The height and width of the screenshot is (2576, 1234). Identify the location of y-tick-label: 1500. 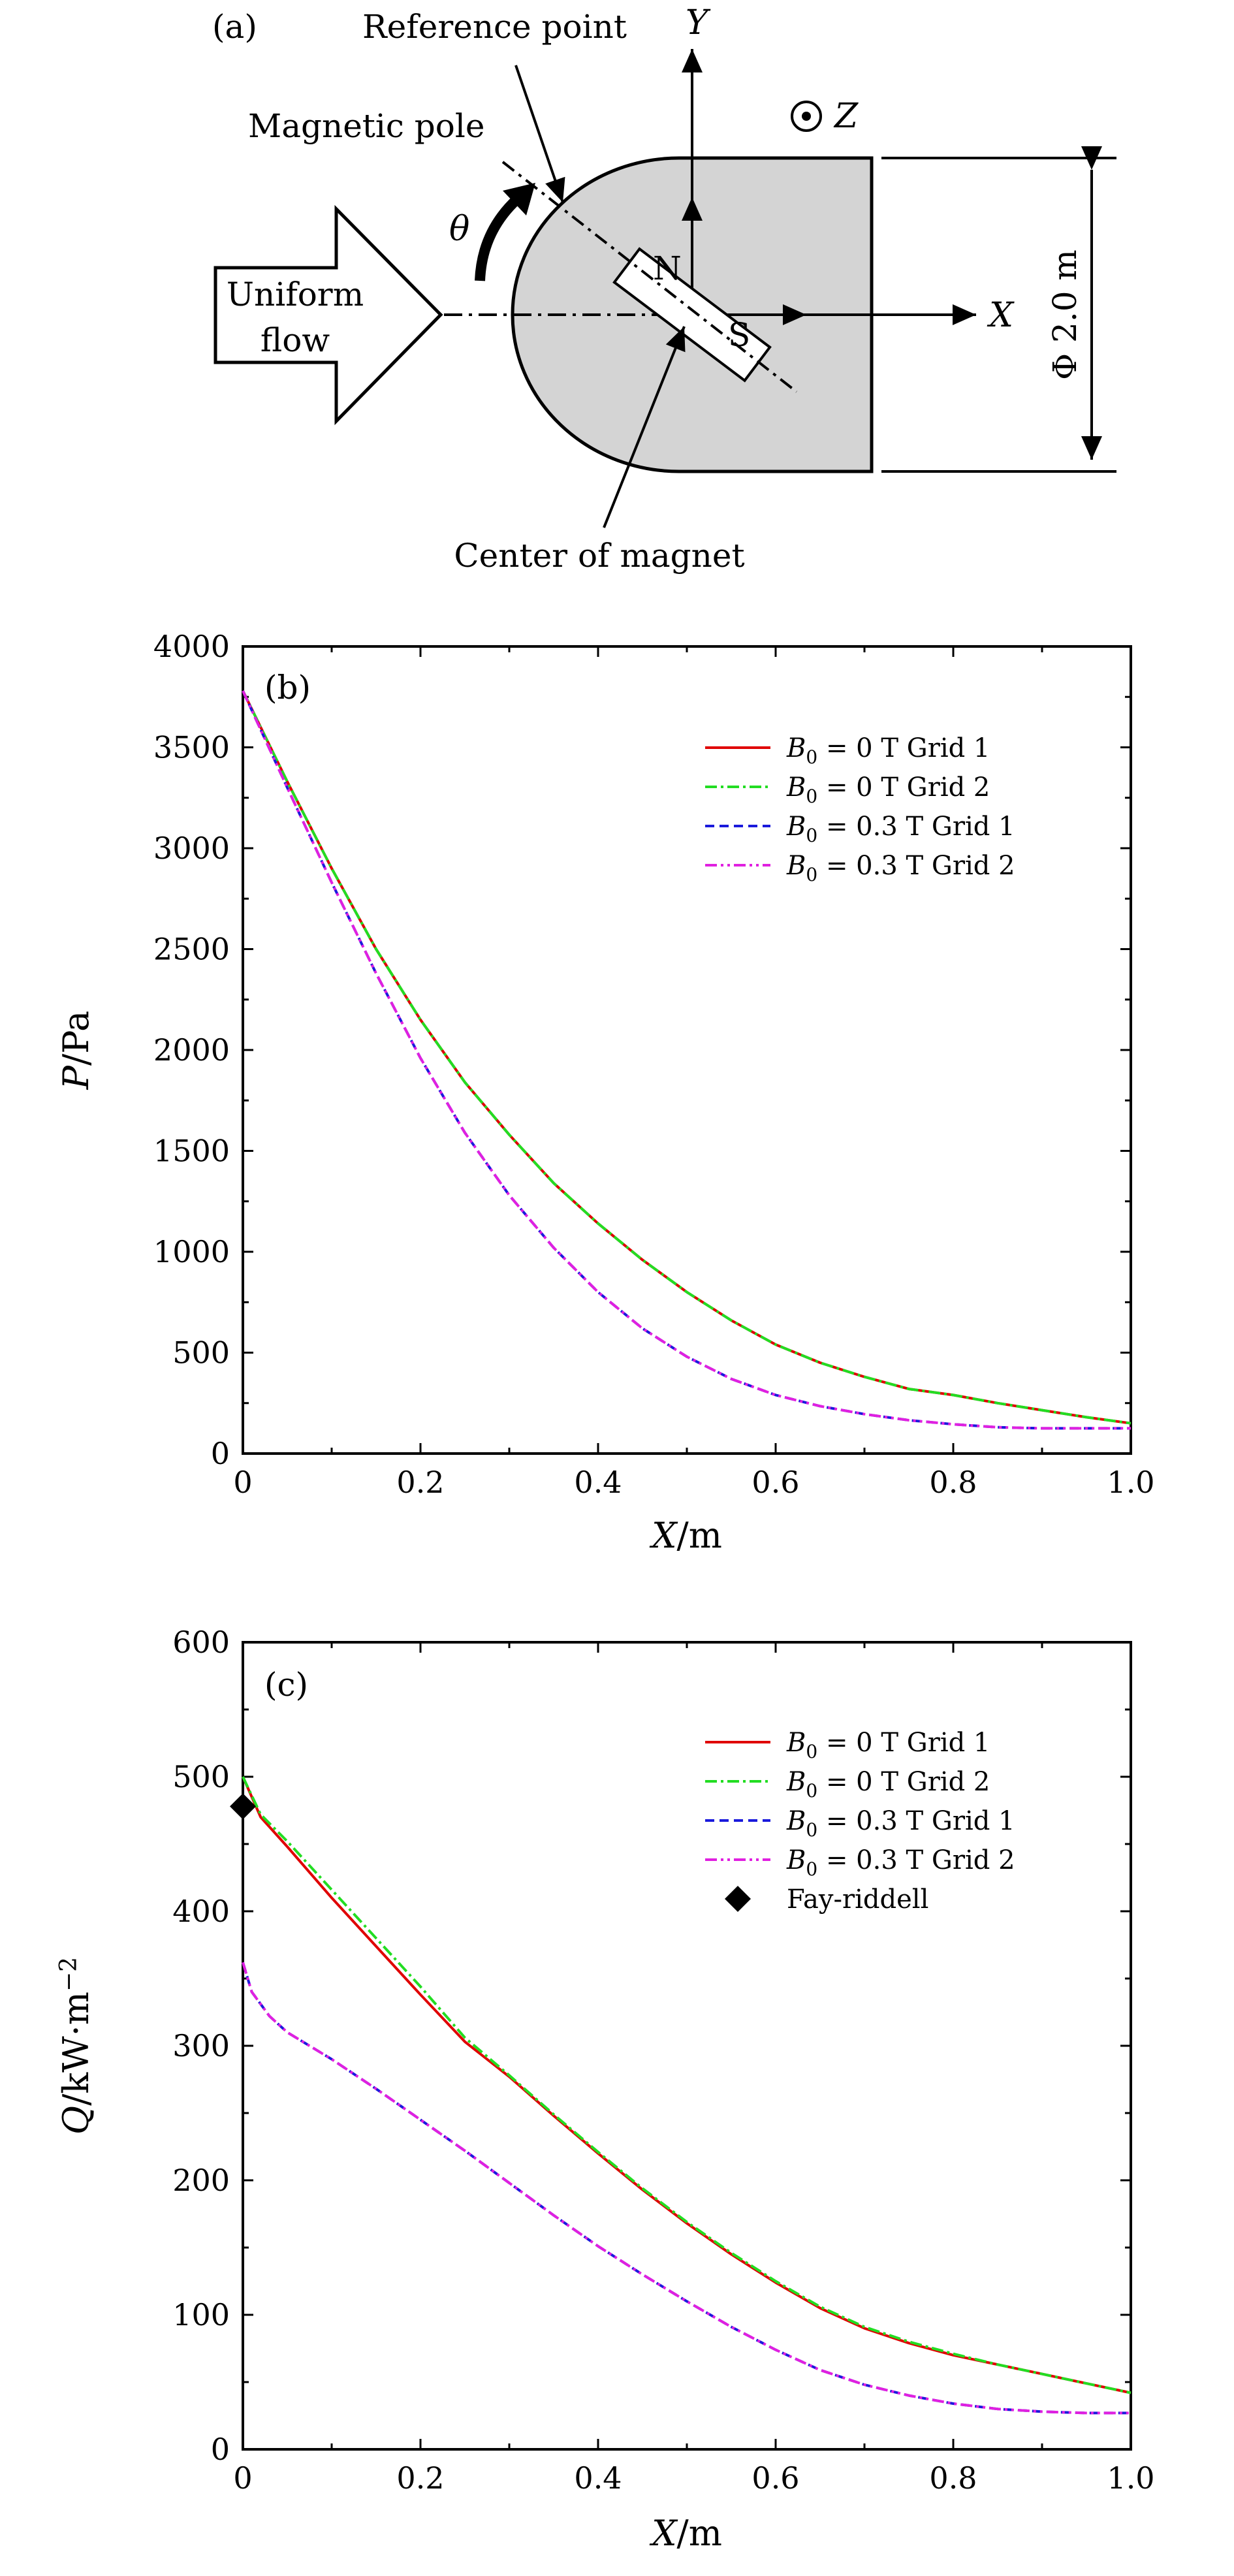
(191, 1152).